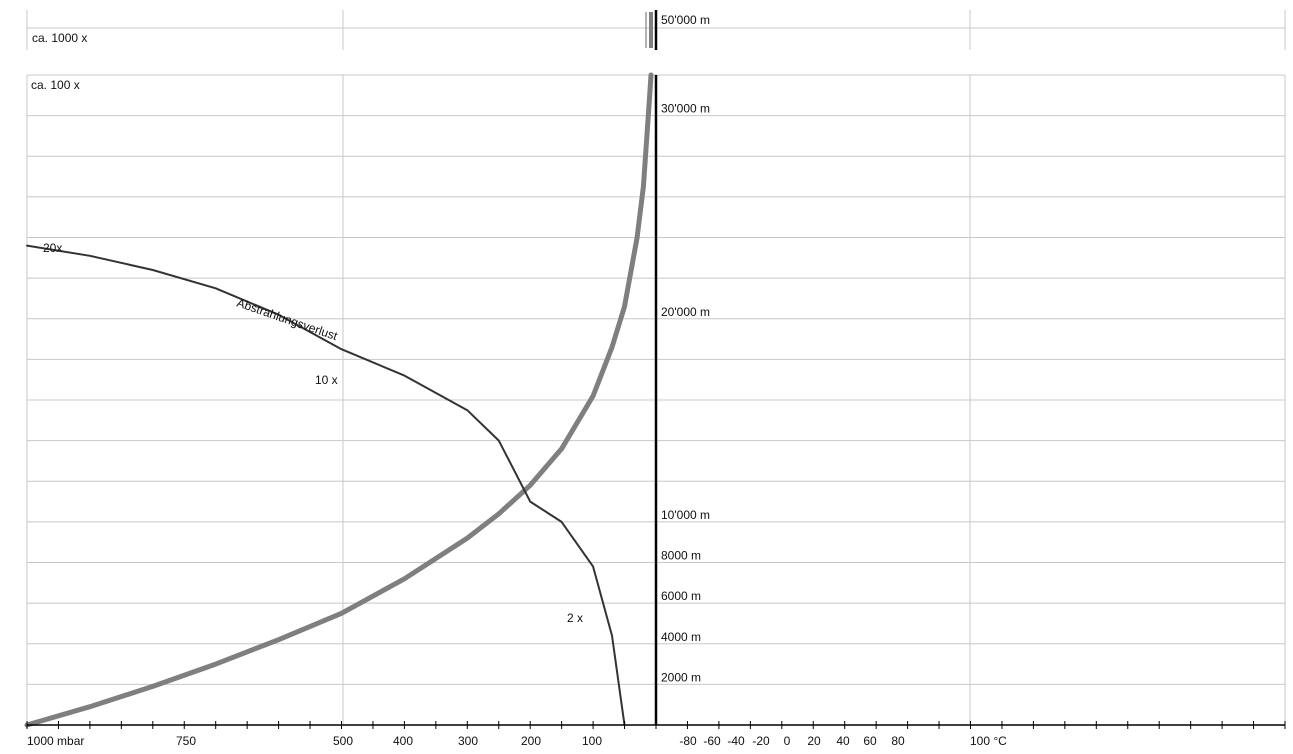  What do you see at coordinates (681, 596) in the screenshot?
I see `altitude-label-6000: 6000 m` at bounding box center [681, 596].